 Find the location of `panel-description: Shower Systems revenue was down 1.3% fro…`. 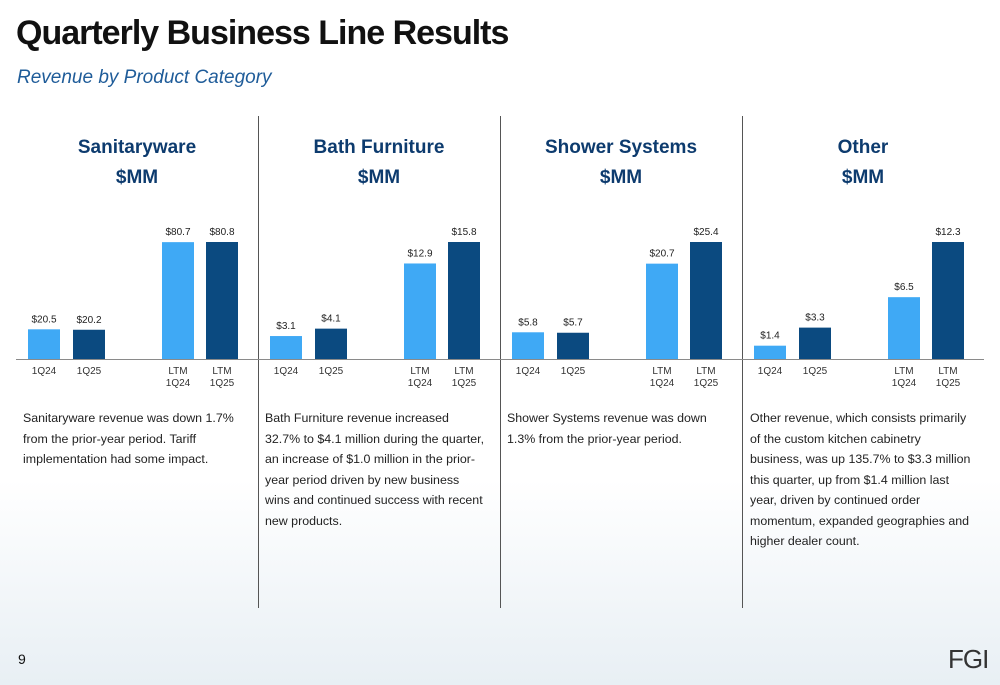

panel-description: Shower Systems revenue was down 1.3% fro… is located at coordinates (607, 428).